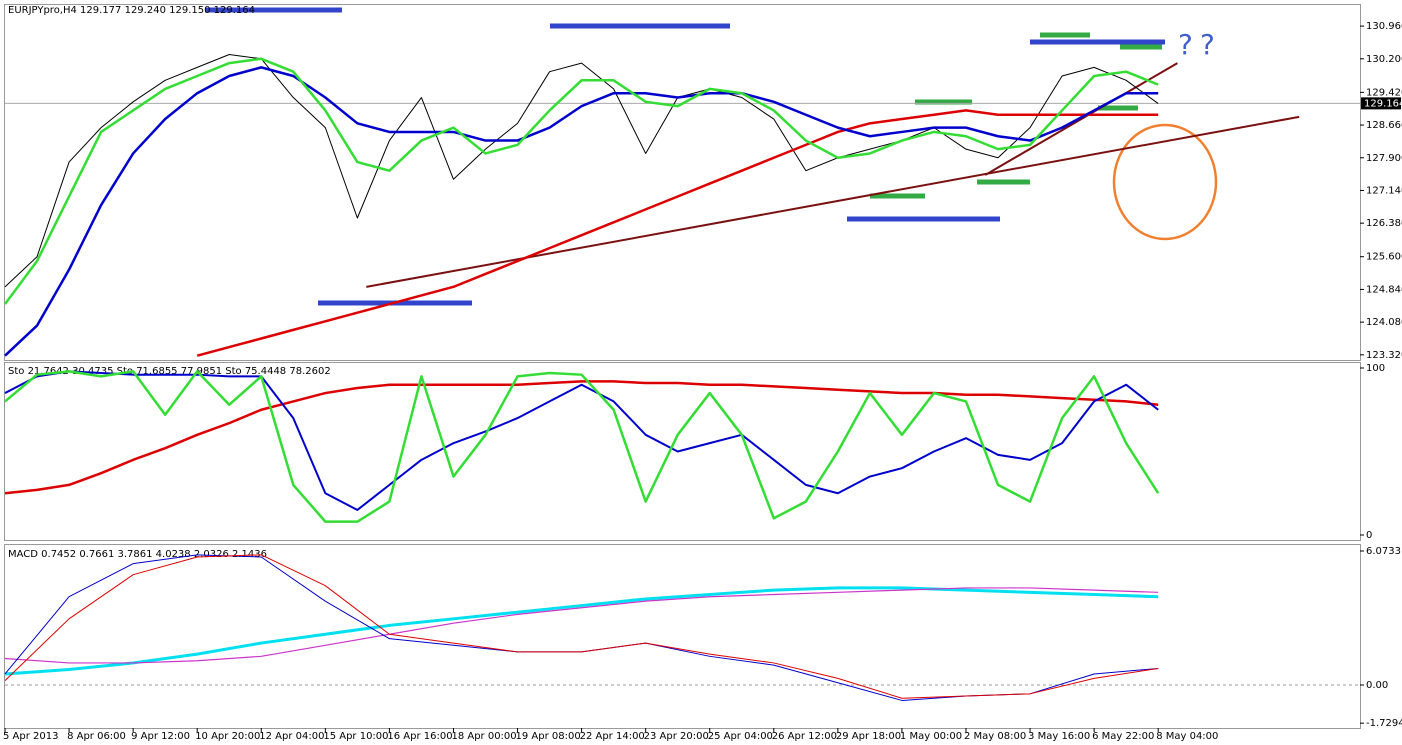 This screenshot has width=1402, height=745. Describe the element at coordinates (355, 736) in the screenshot. I see `x-tick-label: 15 Apr 10:00` at that location.